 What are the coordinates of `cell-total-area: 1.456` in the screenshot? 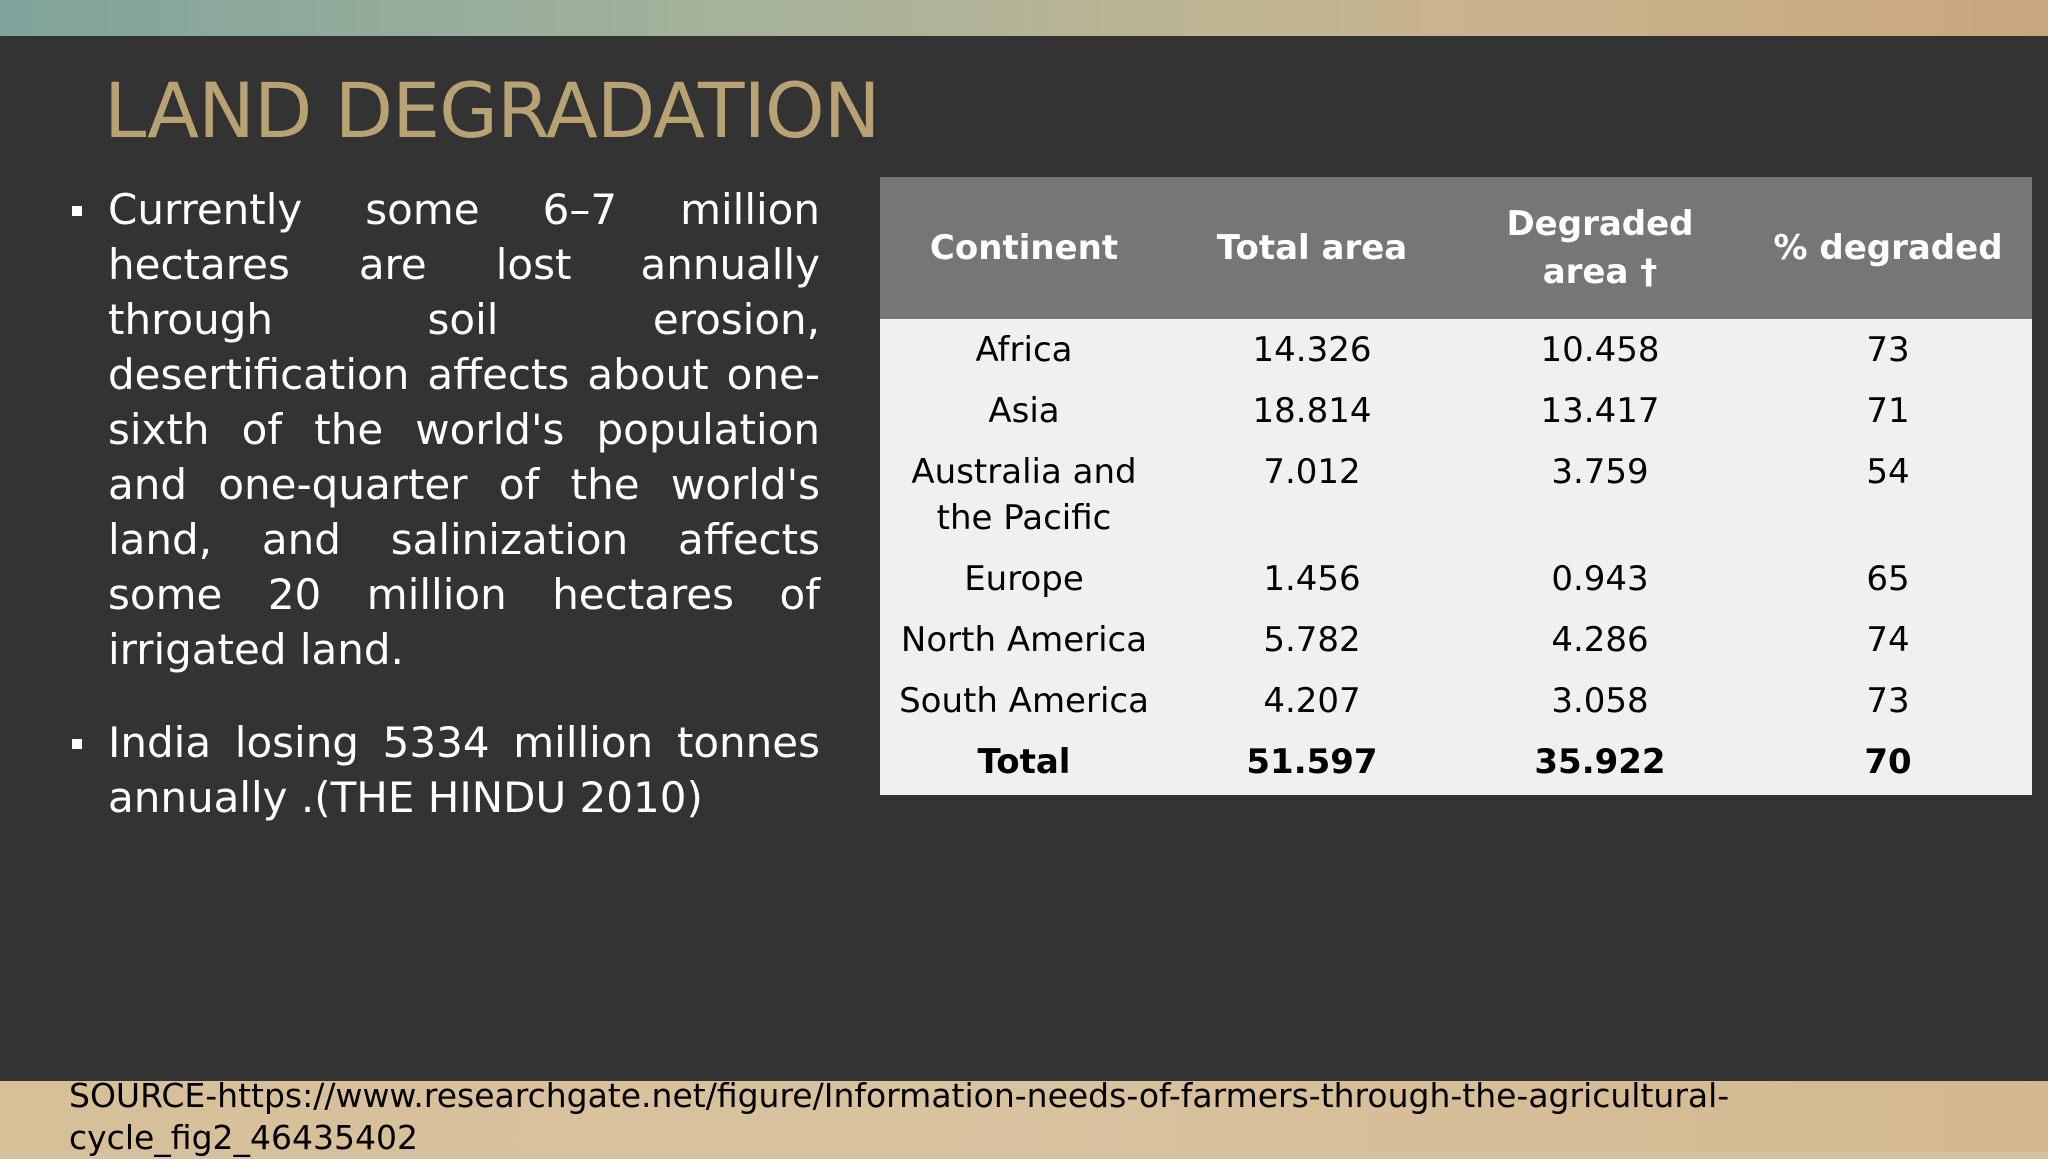 It's located at (1312, 579).